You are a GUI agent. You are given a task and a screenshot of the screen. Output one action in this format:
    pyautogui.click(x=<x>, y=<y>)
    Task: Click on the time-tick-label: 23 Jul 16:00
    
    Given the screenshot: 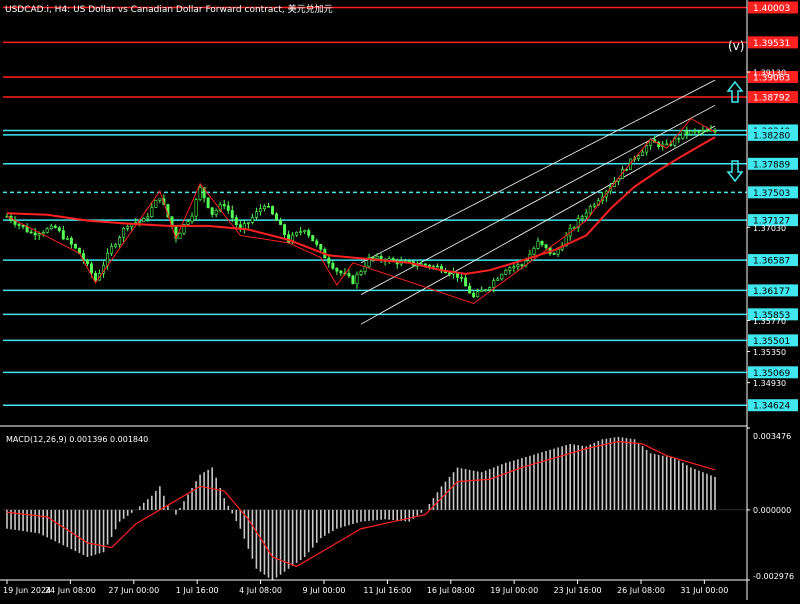 What is the action you would take?
    pyautogui.click(x=578, y=590)
    